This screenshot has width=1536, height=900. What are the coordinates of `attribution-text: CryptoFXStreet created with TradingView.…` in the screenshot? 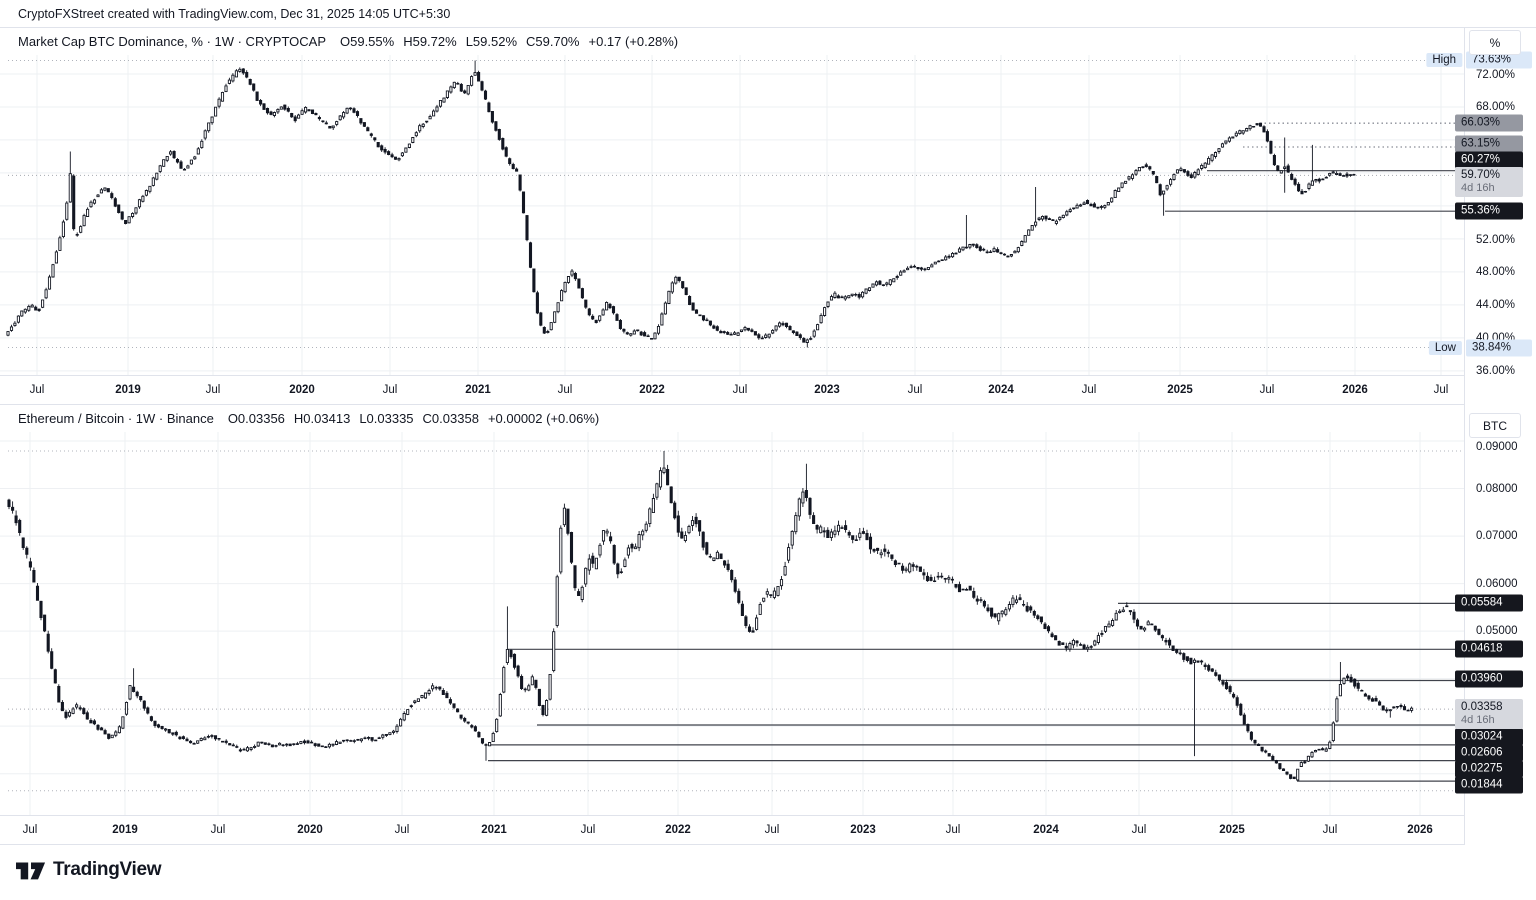 It's located at (234, 13).